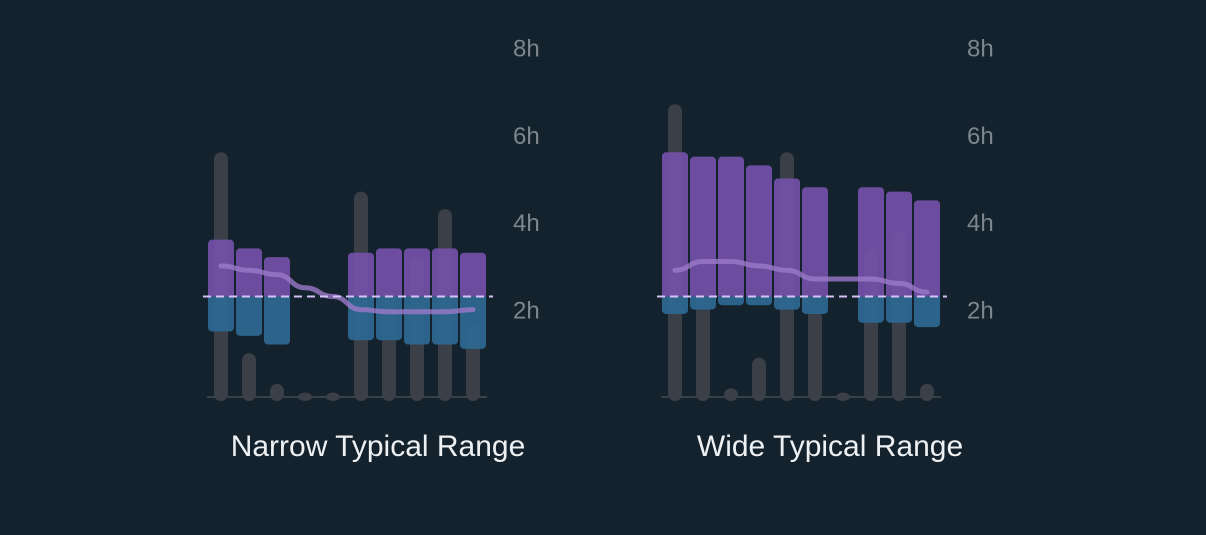 The width and height of the screenshot is (1206, 535). Describe the element at coordinates (830, 446) in the screenshot. I see `wide-range-caption: Wide Typical Range` at that location.